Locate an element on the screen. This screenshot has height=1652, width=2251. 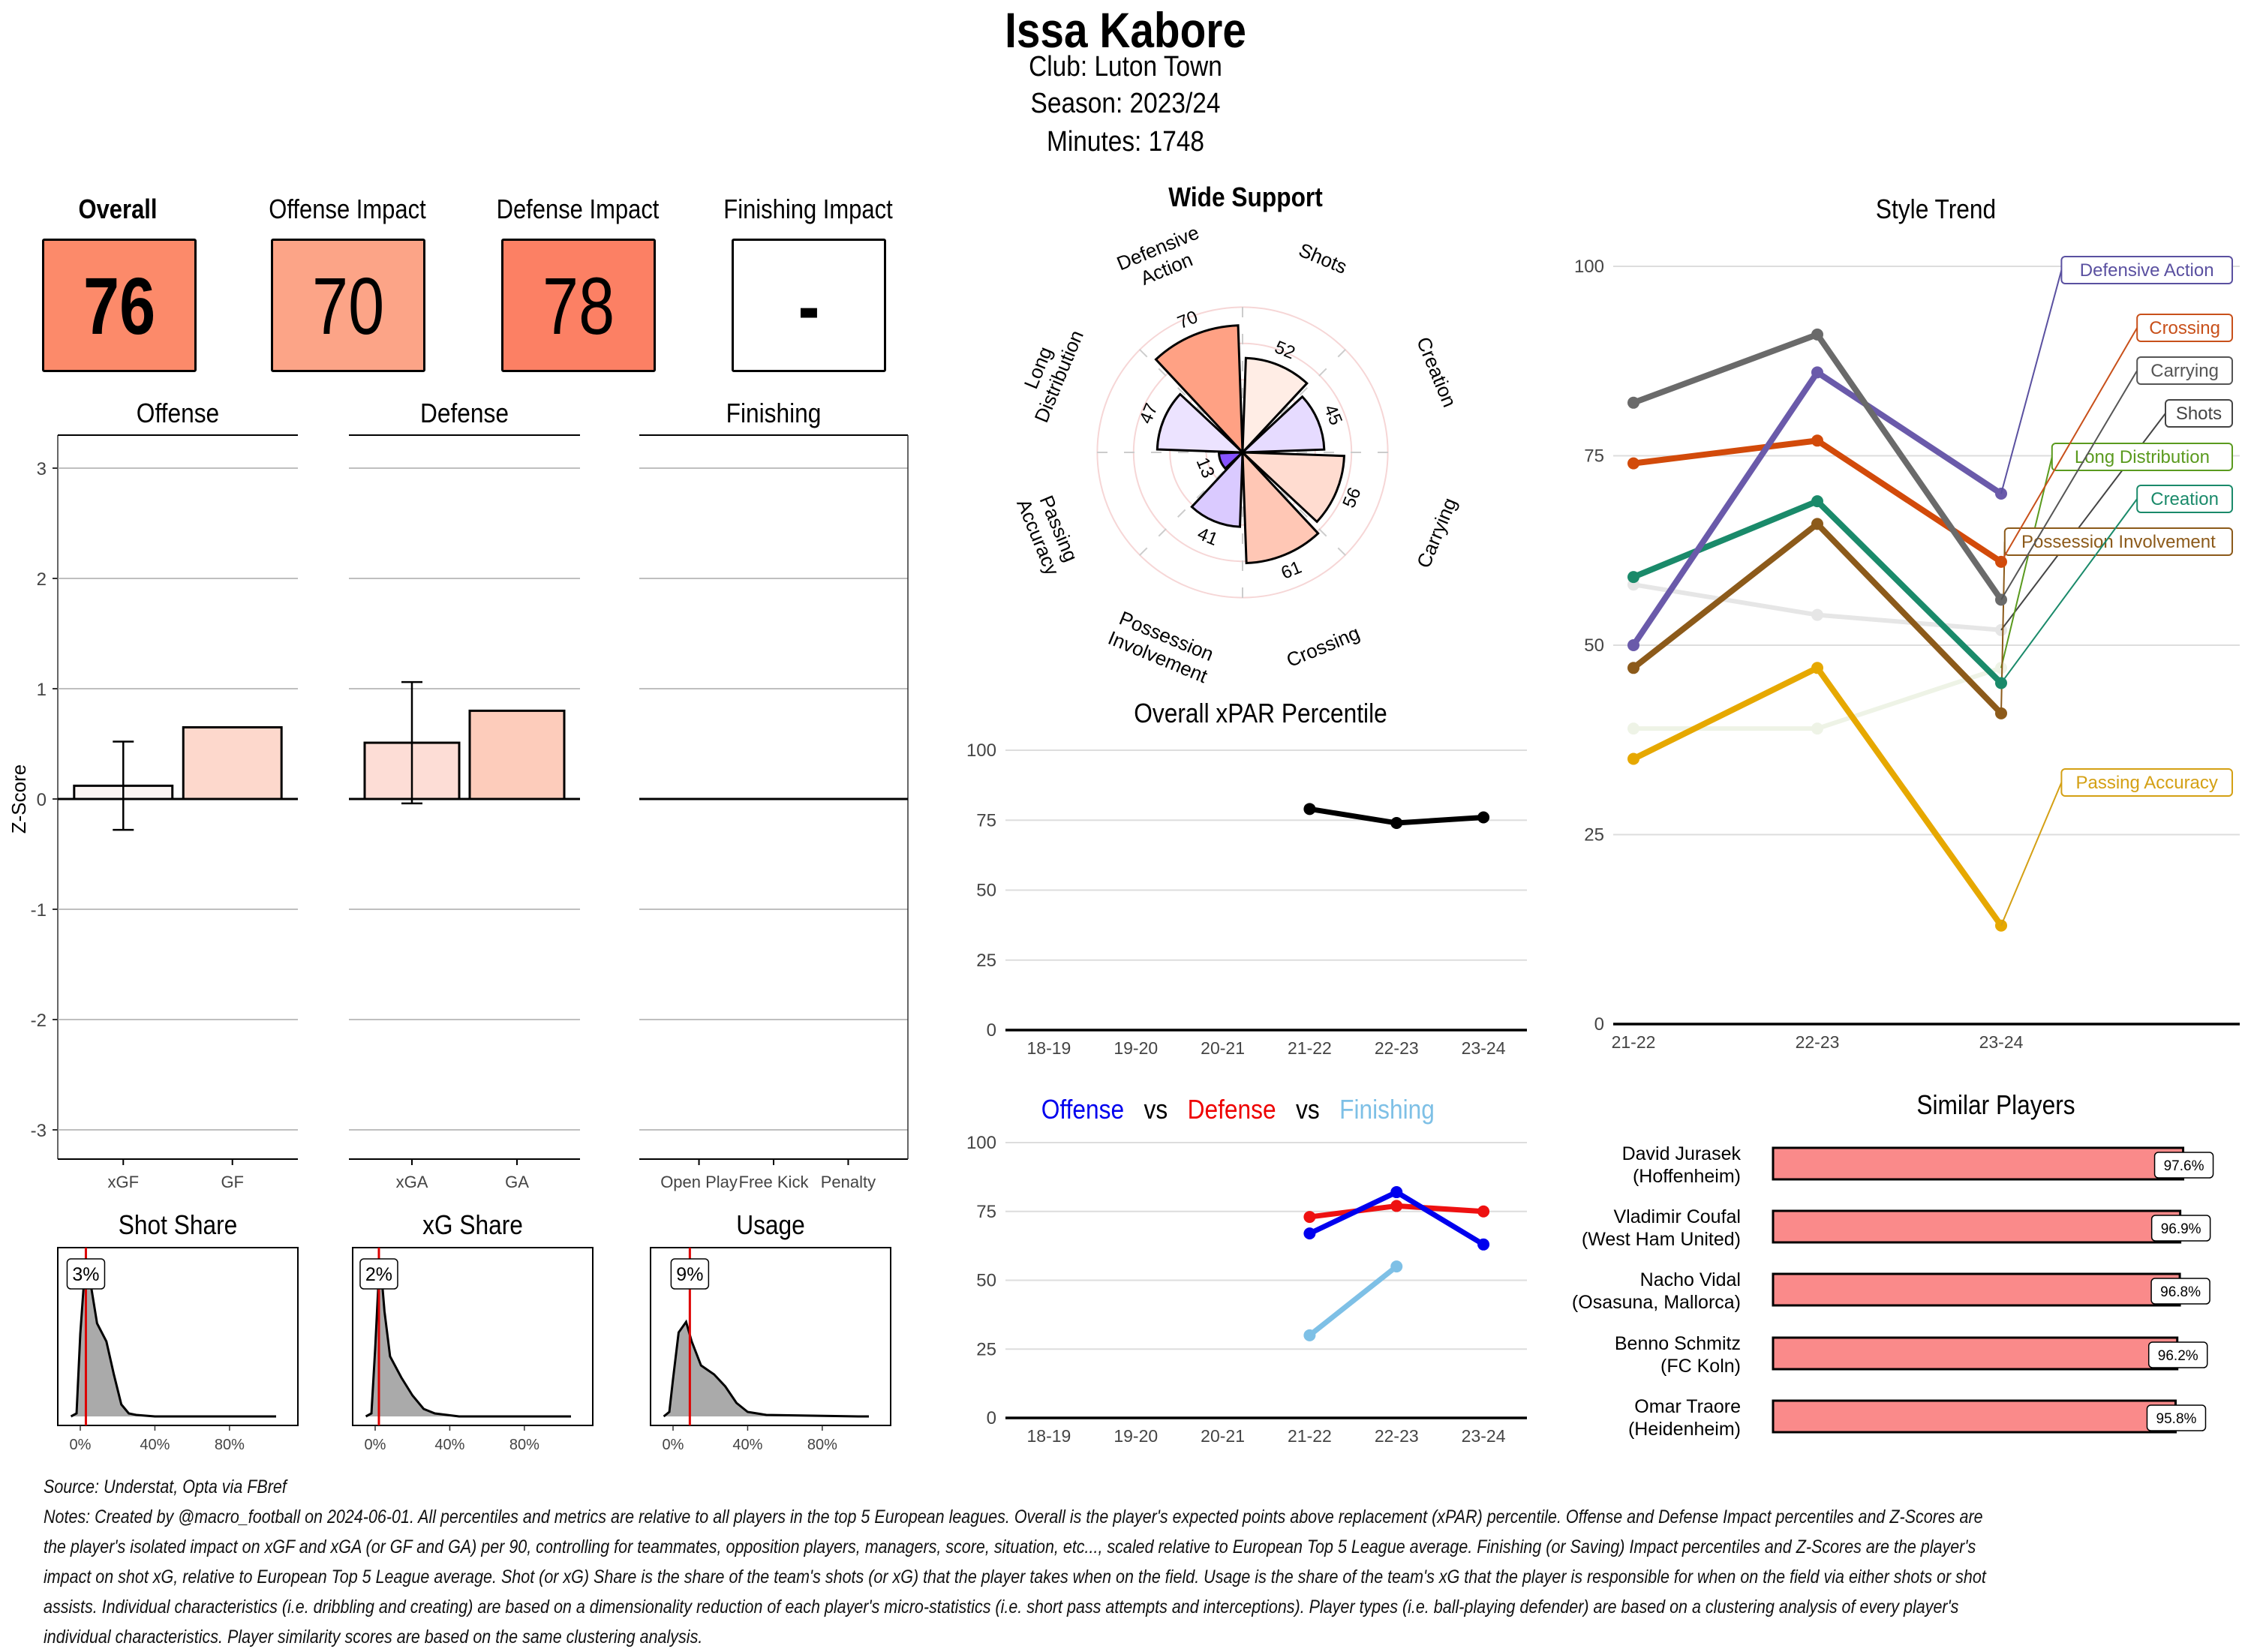
similar-player-score: 97.6% is located at coordinates (2184, 1166).